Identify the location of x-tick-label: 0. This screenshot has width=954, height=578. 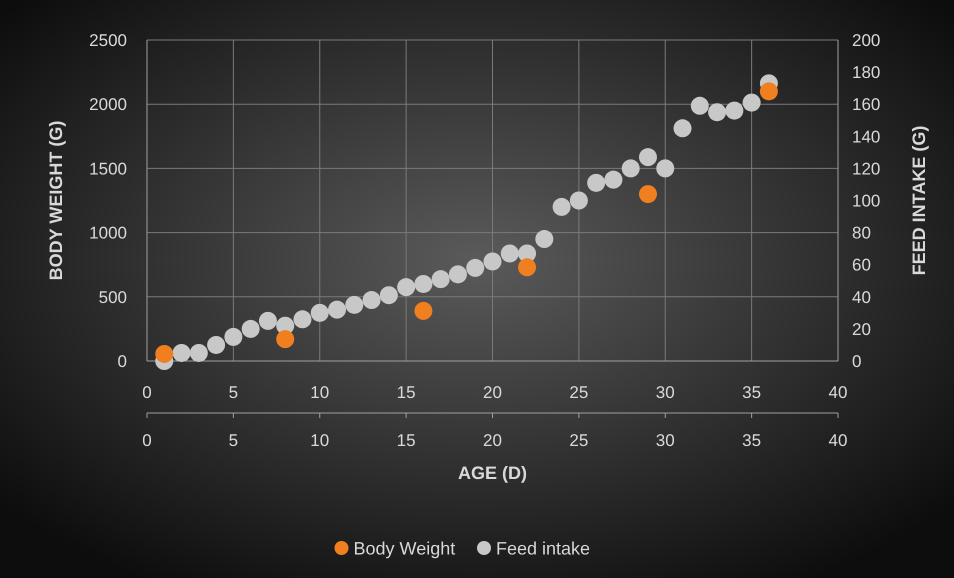
(147, 392).